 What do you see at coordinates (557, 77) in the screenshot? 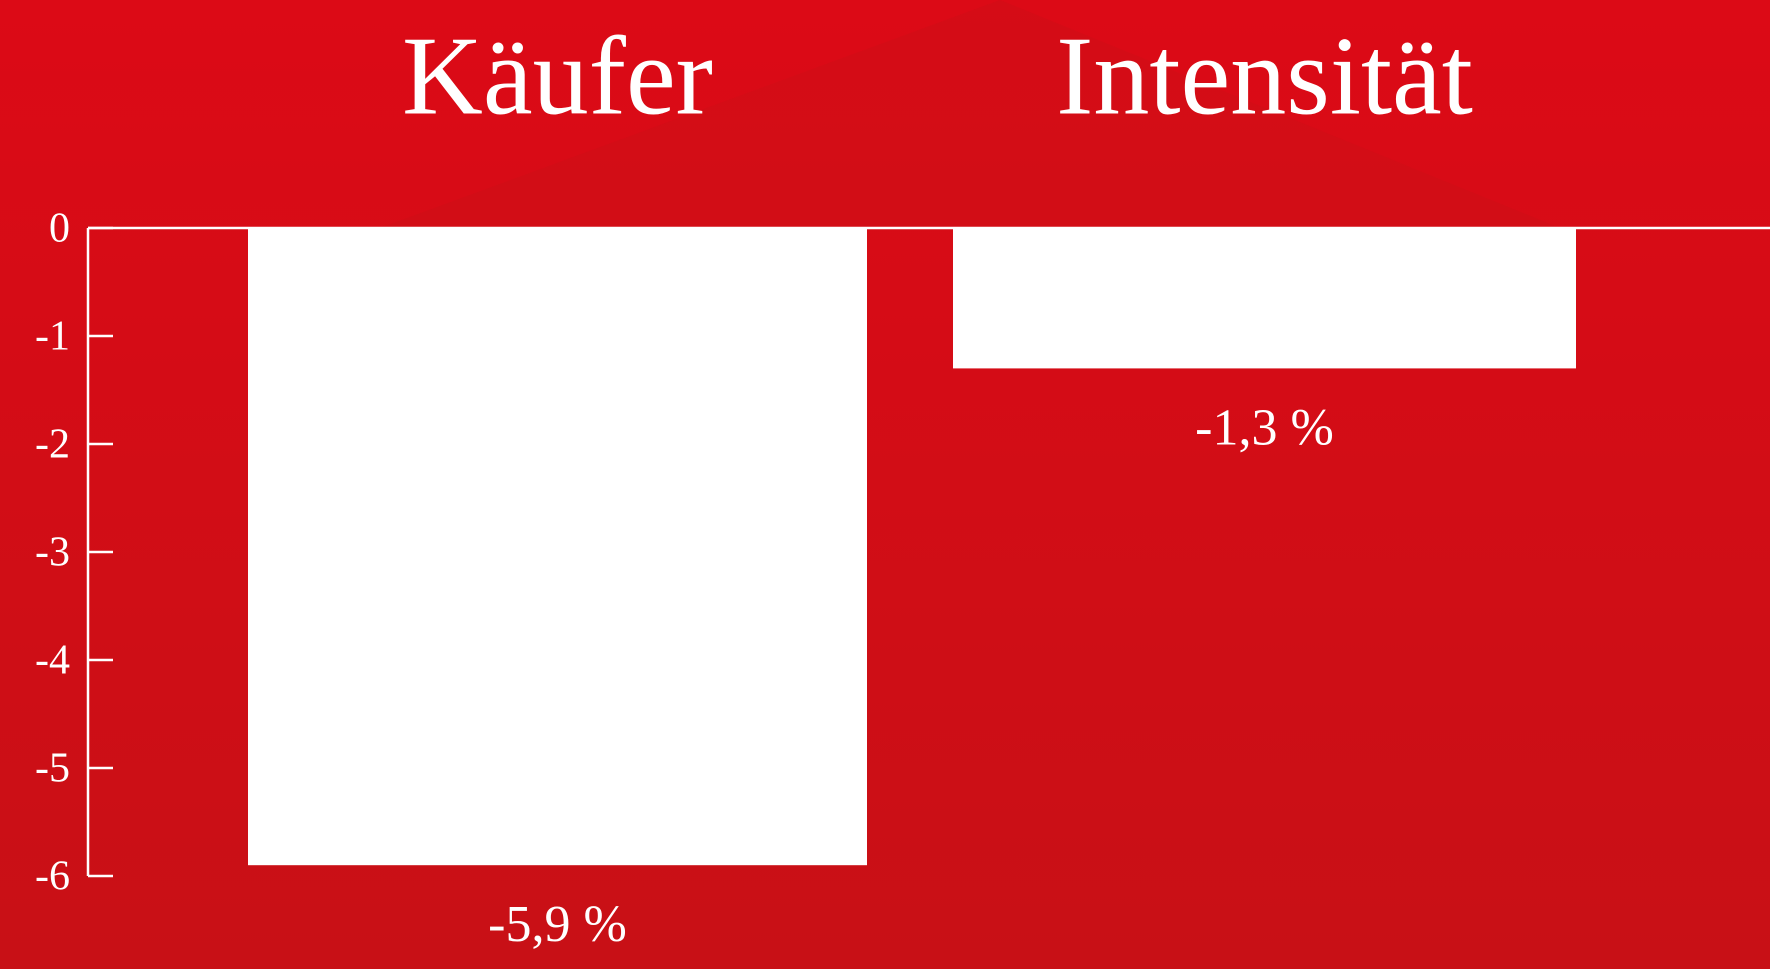
I see `category-label: Käufer` at bounding box center [557, 77].